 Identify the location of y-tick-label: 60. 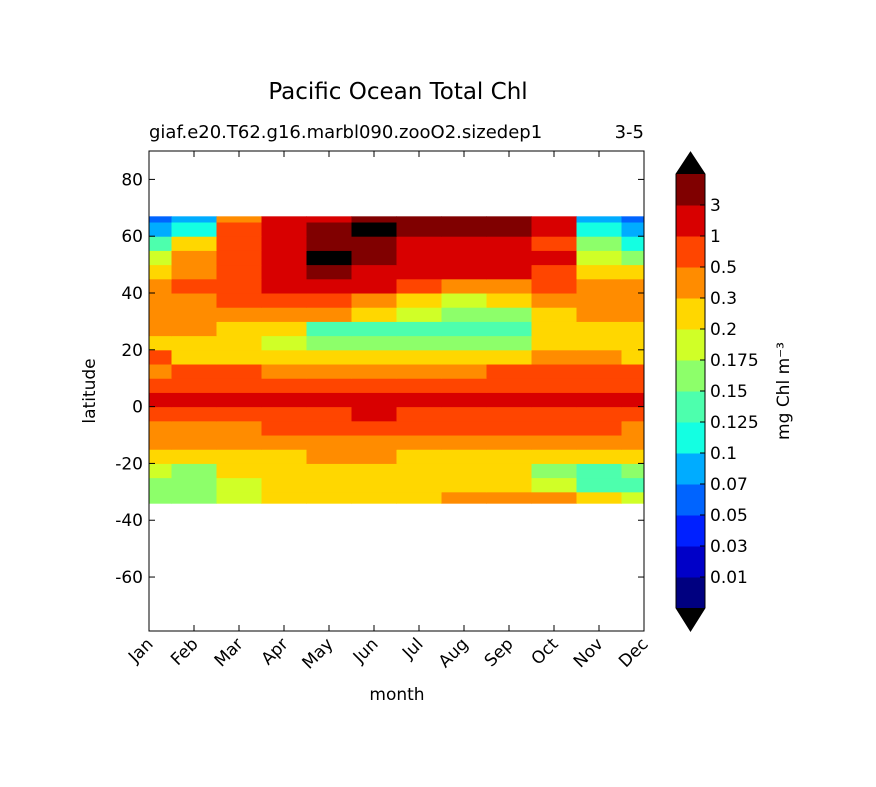
(132, 237).